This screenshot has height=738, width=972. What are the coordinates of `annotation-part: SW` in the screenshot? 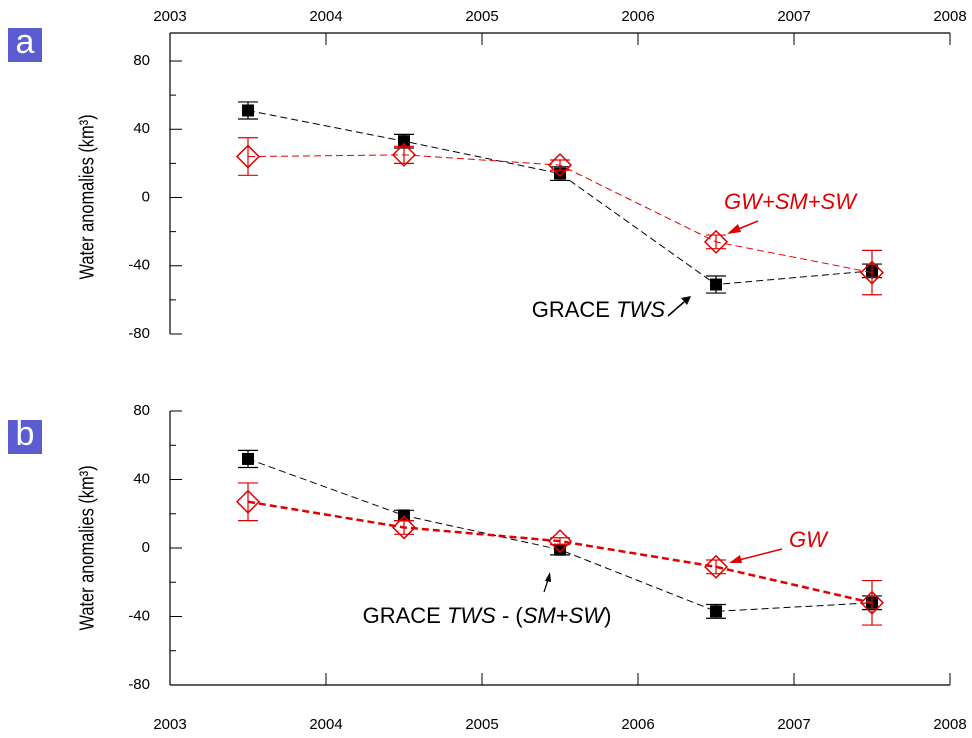 It's located at (588, 615).